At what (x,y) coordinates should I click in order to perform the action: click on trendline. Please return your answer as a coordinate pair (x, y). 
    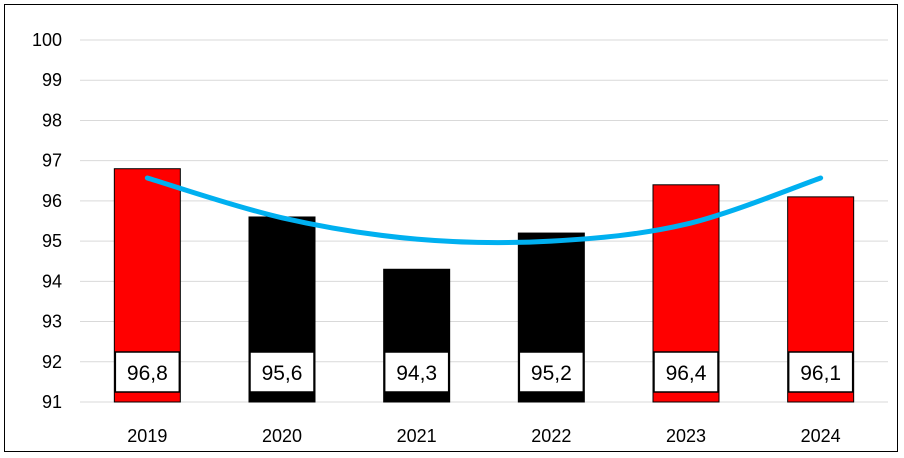
    Looking at the image, I should click on (484, 210).